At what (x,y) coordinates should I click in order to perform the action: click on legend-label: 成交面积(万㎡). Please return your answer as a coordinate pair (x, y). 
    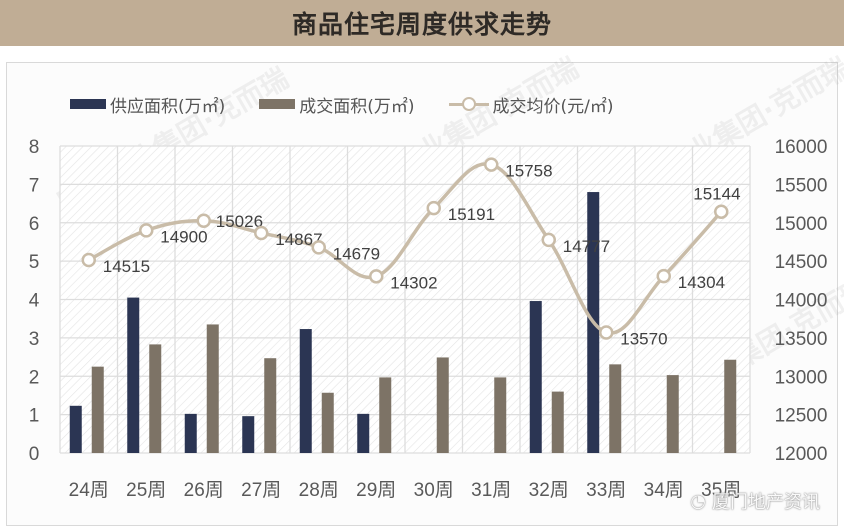
    Looking at the image, I should click on (357, 106).